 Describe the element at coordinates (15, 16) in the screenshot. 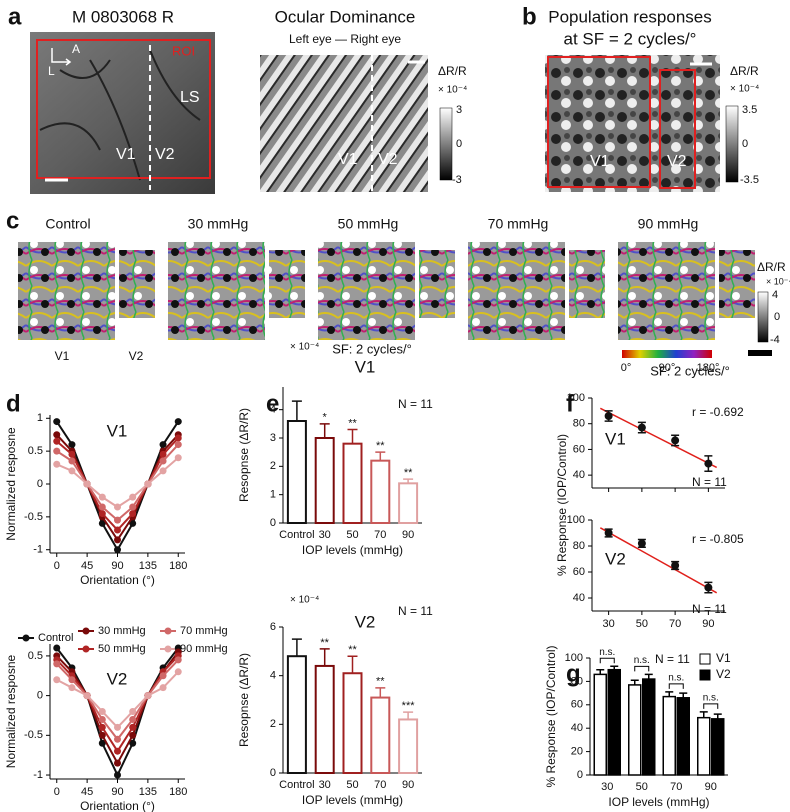

I see `panel-letter: a` at that location.